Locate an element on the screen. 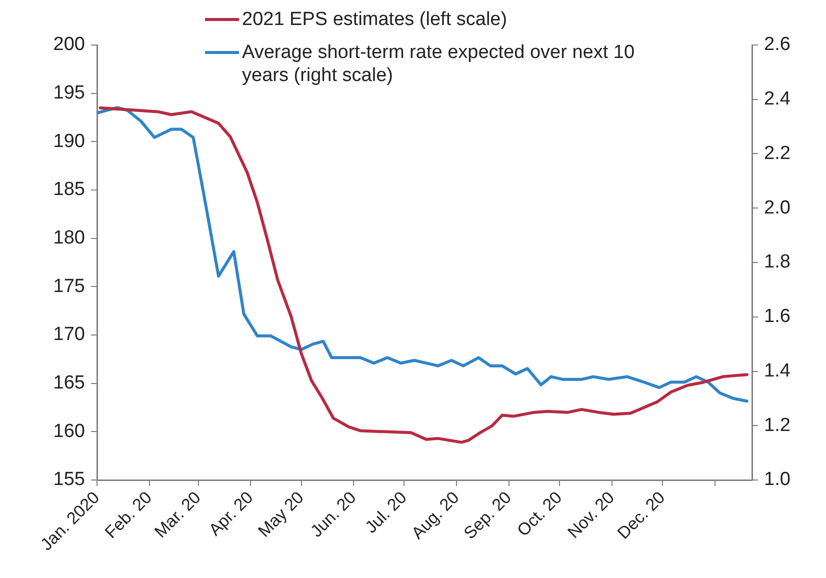  y2-tick-label: 1.6 is located at coordinates (777, 317).